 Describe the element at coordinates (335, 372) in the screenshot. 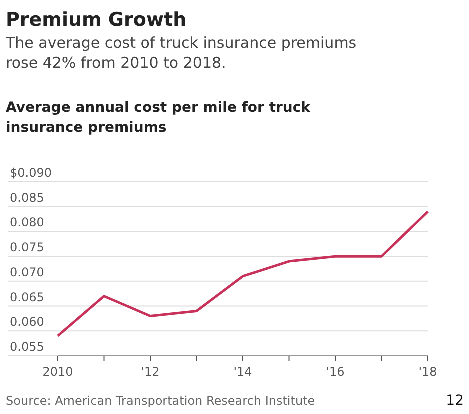

I see `x-tick-label: '16` at that location.